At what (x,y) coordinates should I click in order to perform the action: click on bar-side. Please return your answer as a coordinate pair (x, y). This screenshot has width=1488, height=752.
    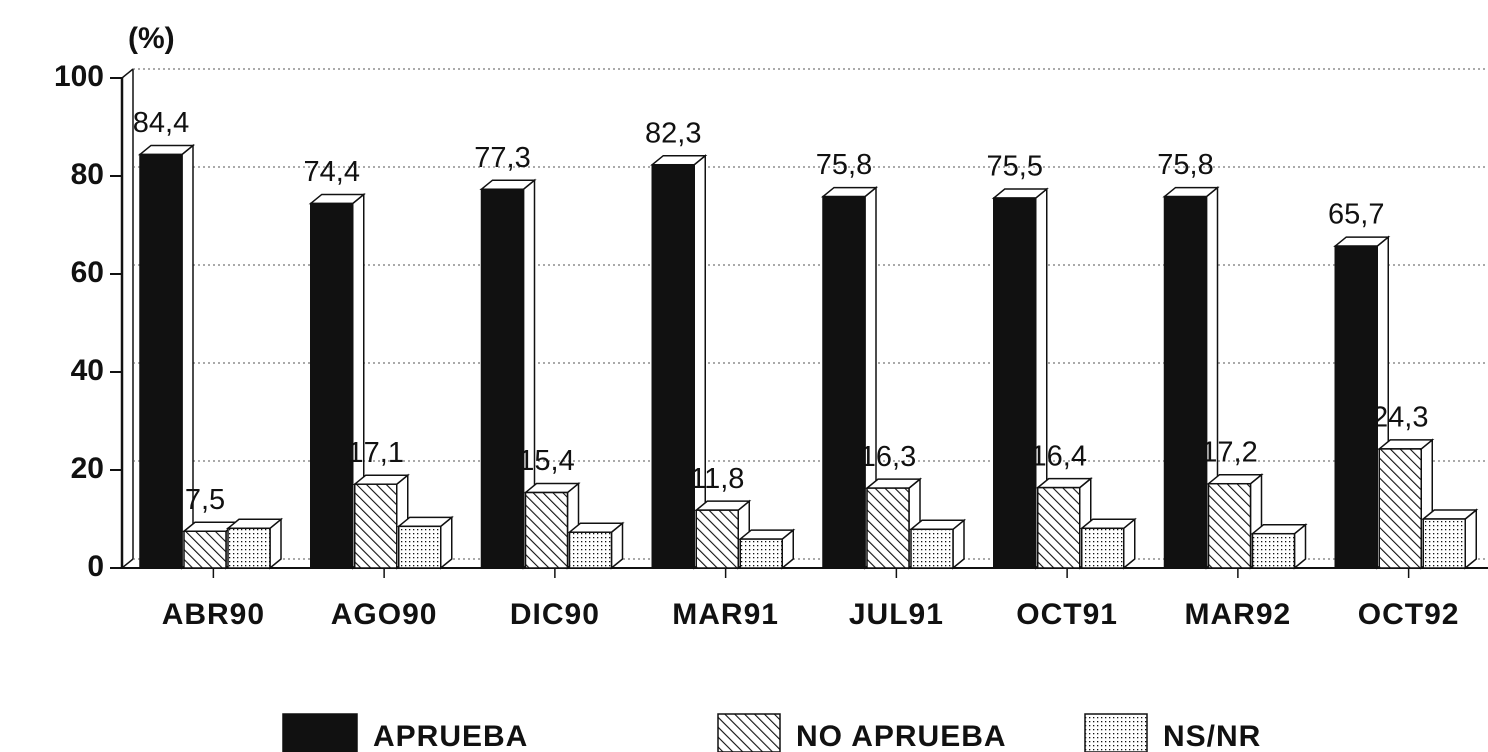
    Looking at the image, I should click on (1470, 539).